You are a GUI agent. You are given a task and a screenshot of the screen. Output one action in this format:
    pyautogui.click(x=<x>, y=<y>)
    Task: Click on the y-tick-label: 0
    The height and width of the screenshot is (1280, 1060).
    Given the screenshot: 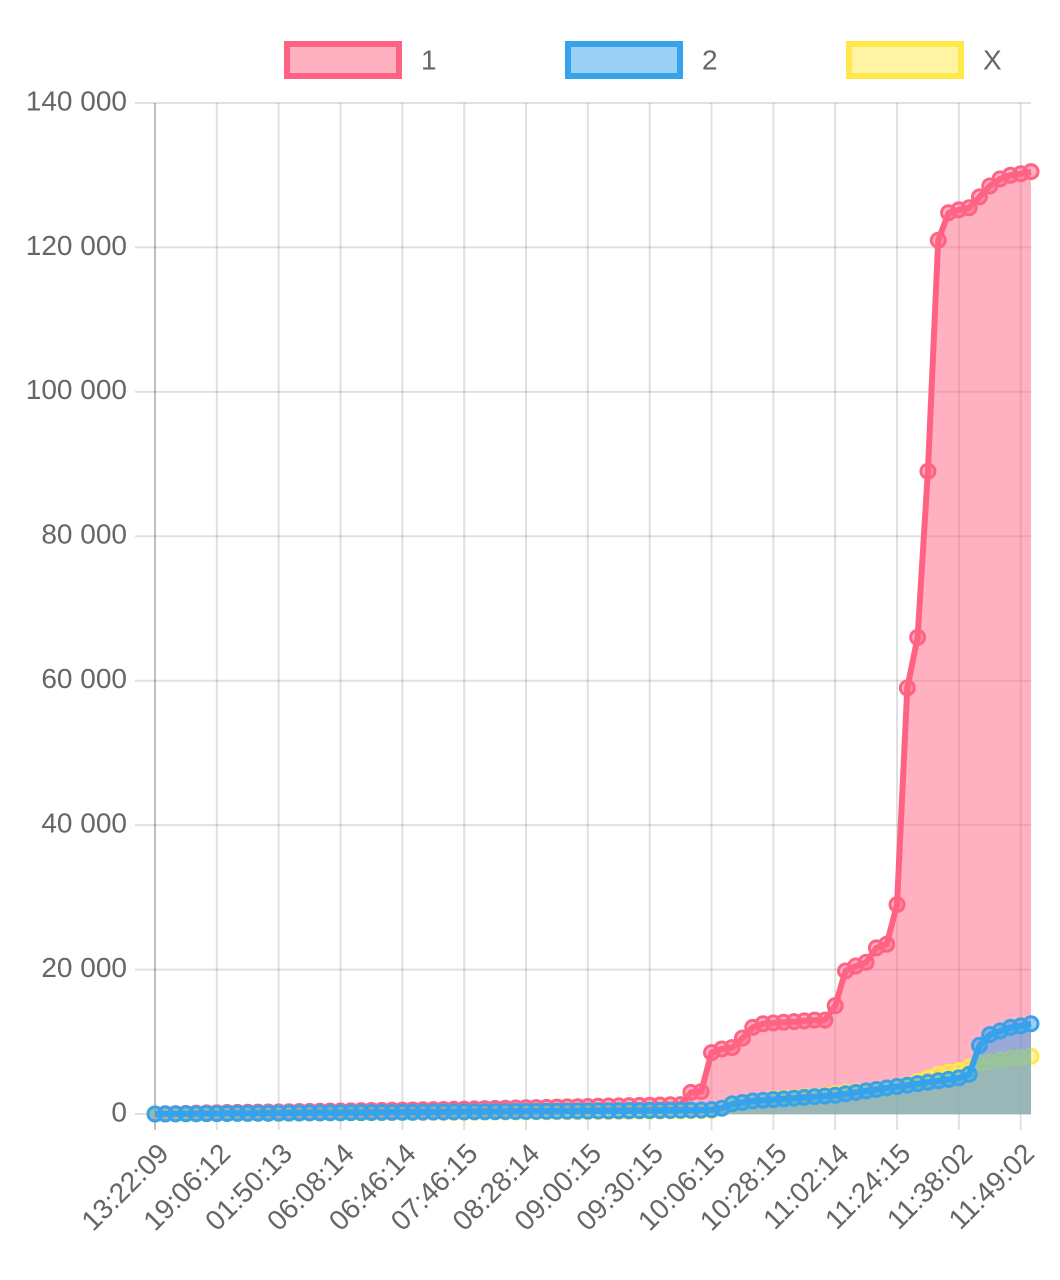 What is the action you would take?
    pyautogui.click(x=119, y=1111)
    